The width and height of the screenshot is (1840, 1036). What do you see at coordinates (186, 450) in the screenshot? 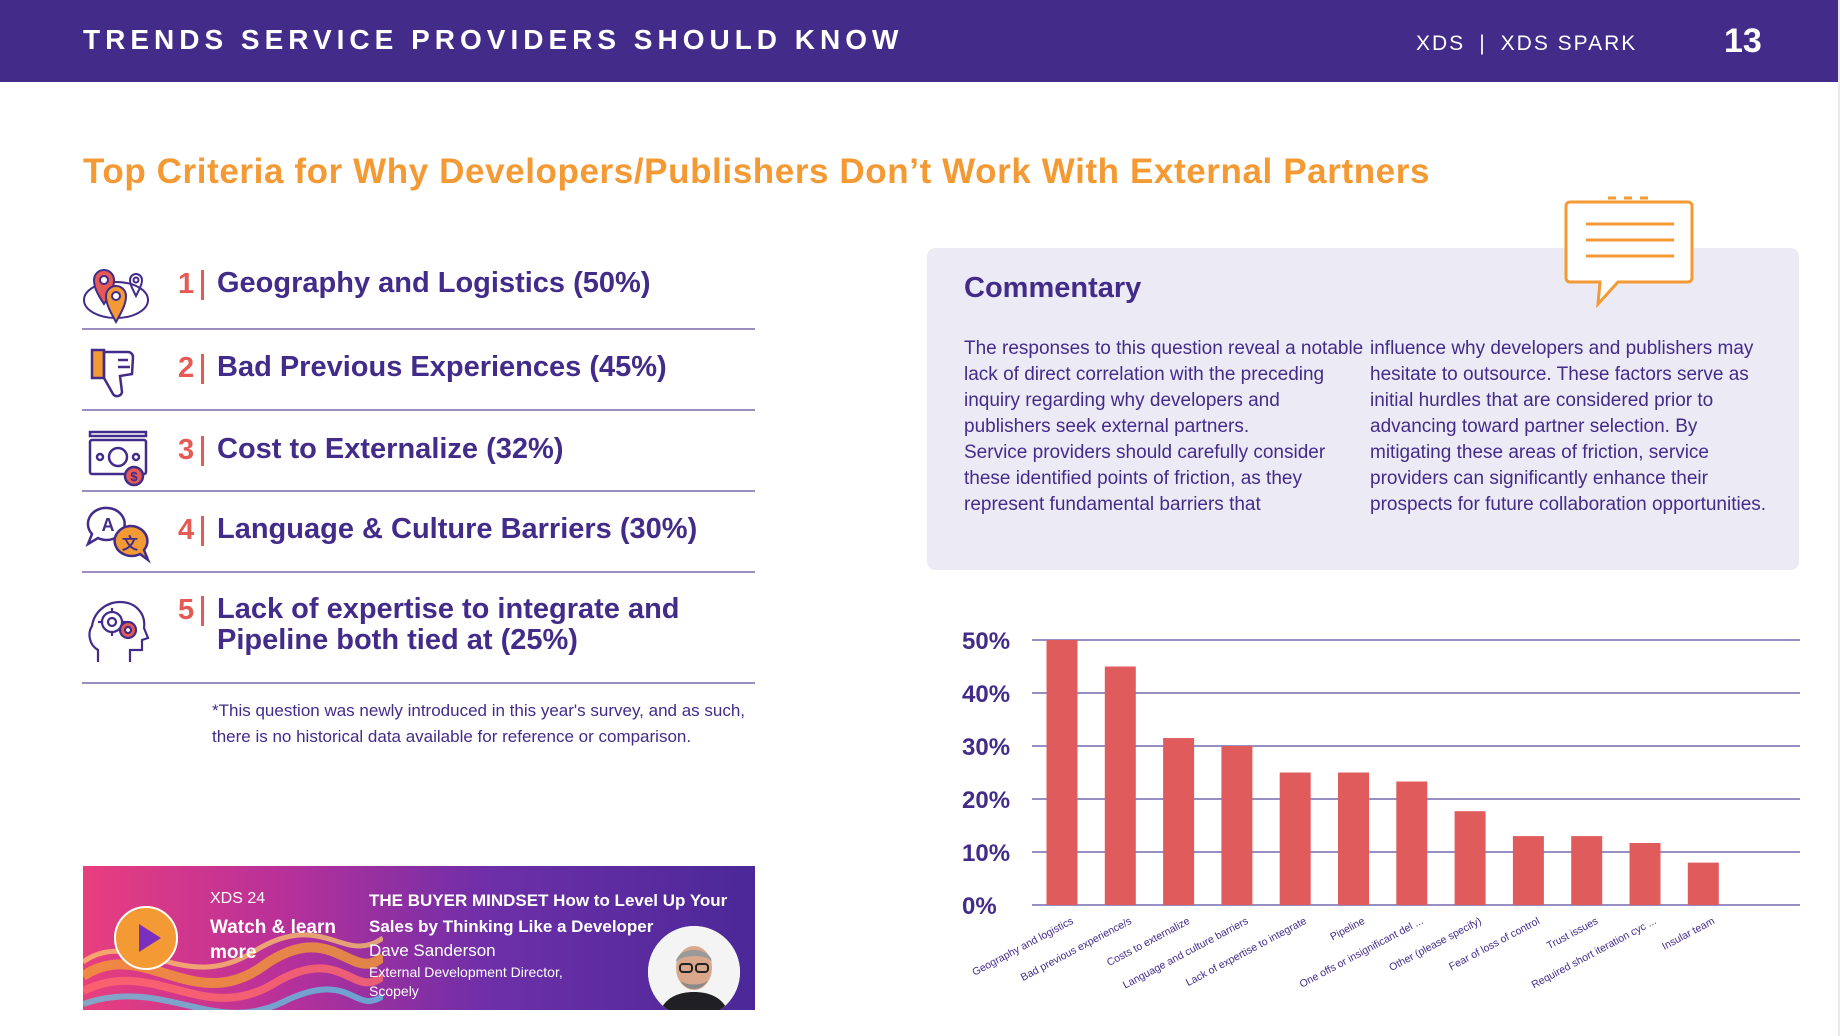
I see `criterion-rank: 3` at bounding box center [186, 450].